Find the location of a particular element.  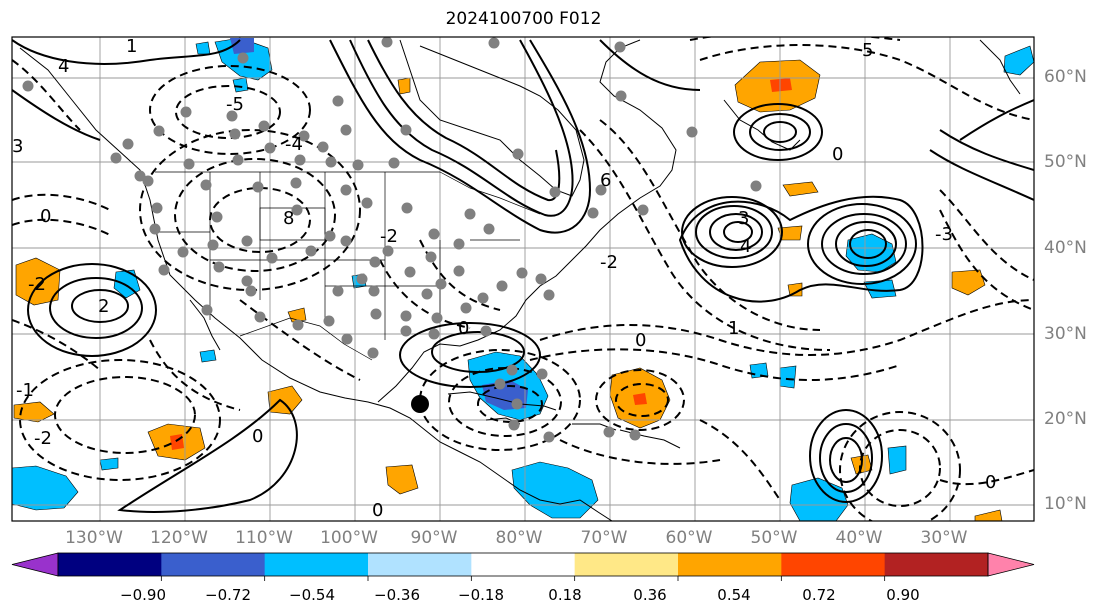

lat-label: 50°N is located at coordinates (1065, 162).